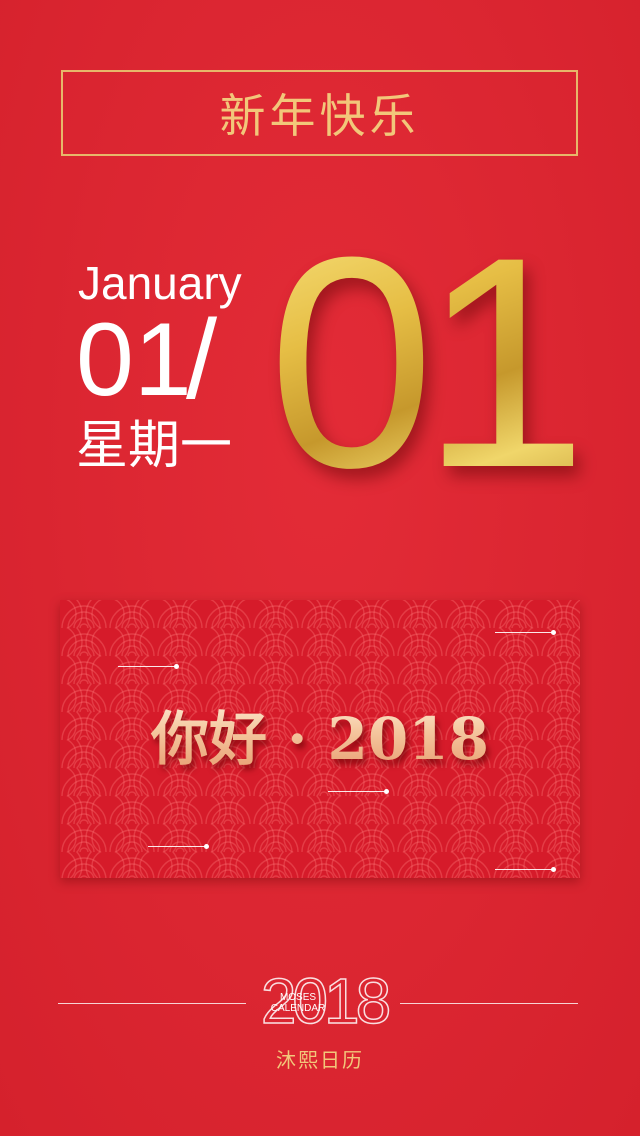 This screenshot has width=640, height=1136. What do you see at coordinates (160, 283) in the screenshot?
I see `month-label: January` at bounding box center [160, 283].